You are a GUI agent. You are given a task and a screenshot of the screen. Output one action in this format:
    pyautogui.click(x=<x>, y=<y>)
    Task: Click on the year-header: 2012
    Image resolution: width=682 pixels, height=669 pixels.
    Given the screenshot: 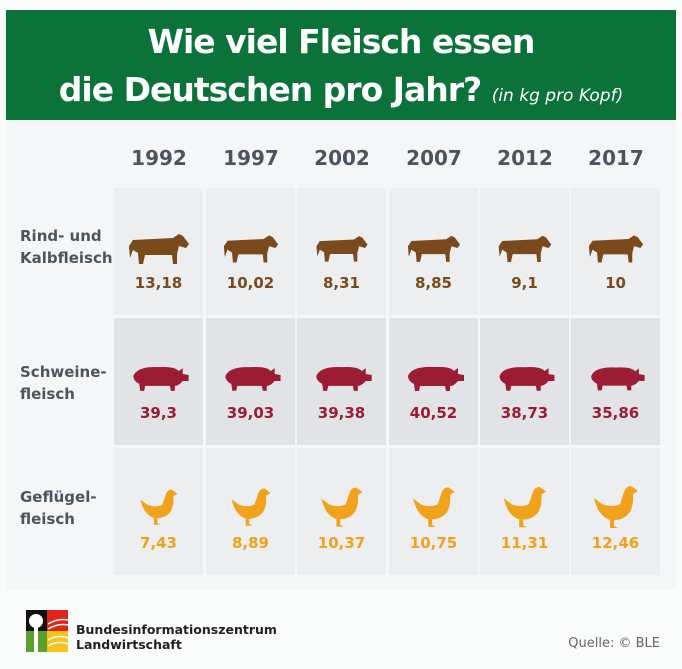 What is the action you would take?
    pyautogui.click(x=525, y=158)
    